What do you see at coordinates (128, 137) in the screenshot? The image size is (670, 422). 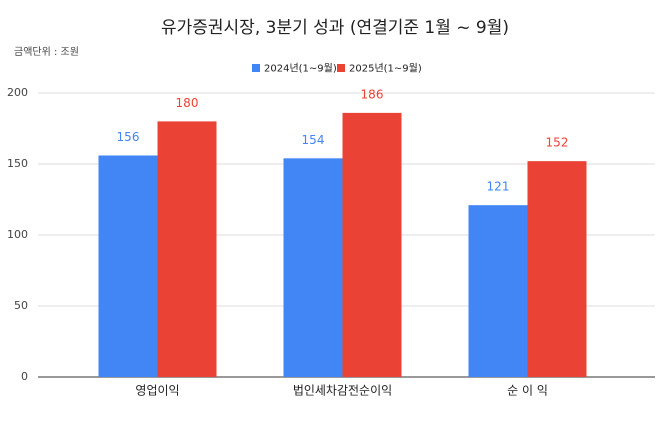 I see `value-label: 156` at bounding box center [128, 137].